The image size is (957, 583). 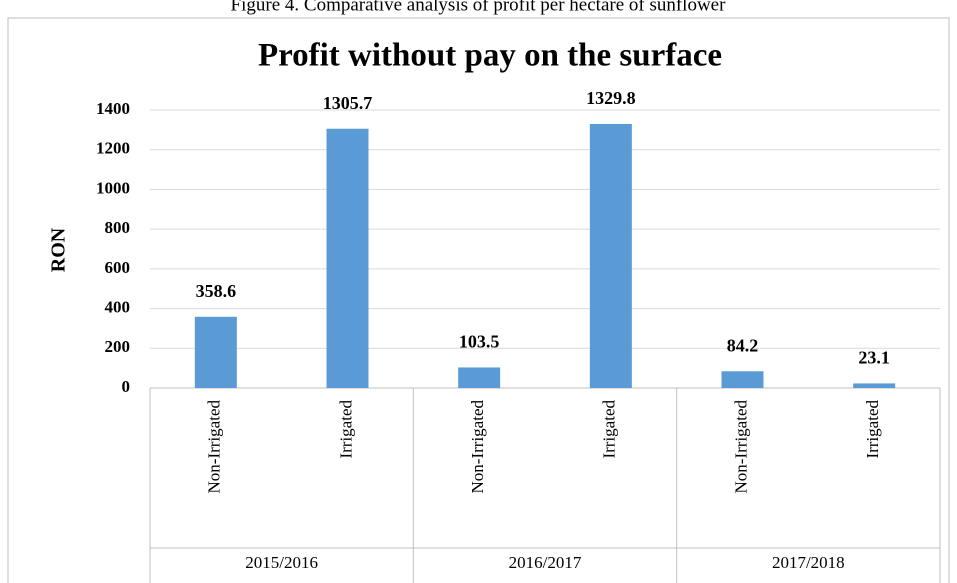 What do you see at coordinates (490, 56) in the screenshot?
I see `chart-title: Profit without pay on the surface` at bounding box center [490, 56].